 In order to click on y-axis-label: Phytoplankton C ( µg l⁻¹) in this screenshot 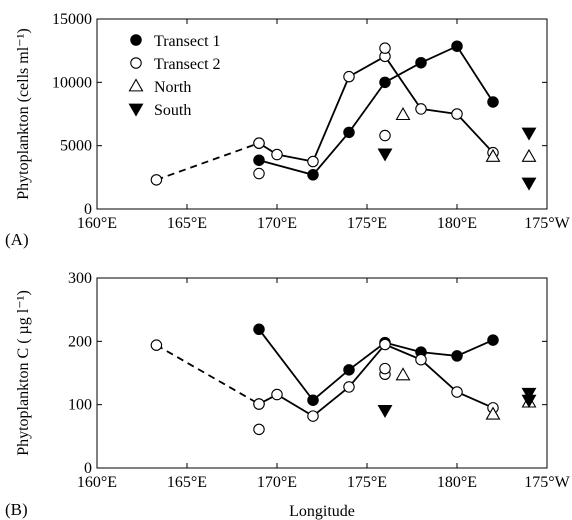, I will do `click(23, 373)`.